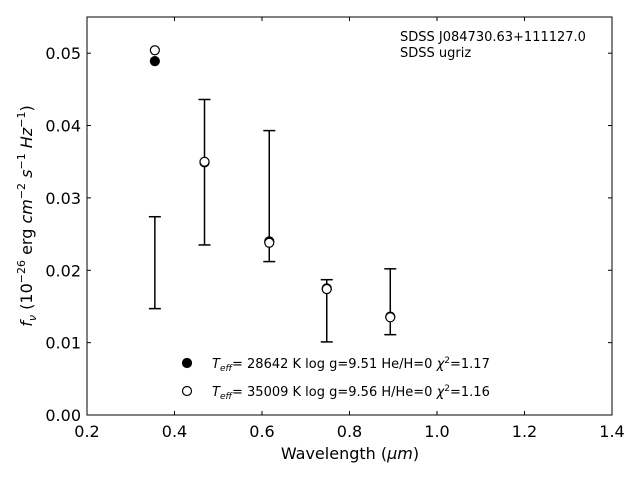 This screenshot has height=480, width=640. Describe the element at coordinates (349, 431) in the screenshot. I see `x-tick-label: 0.8` at that location.